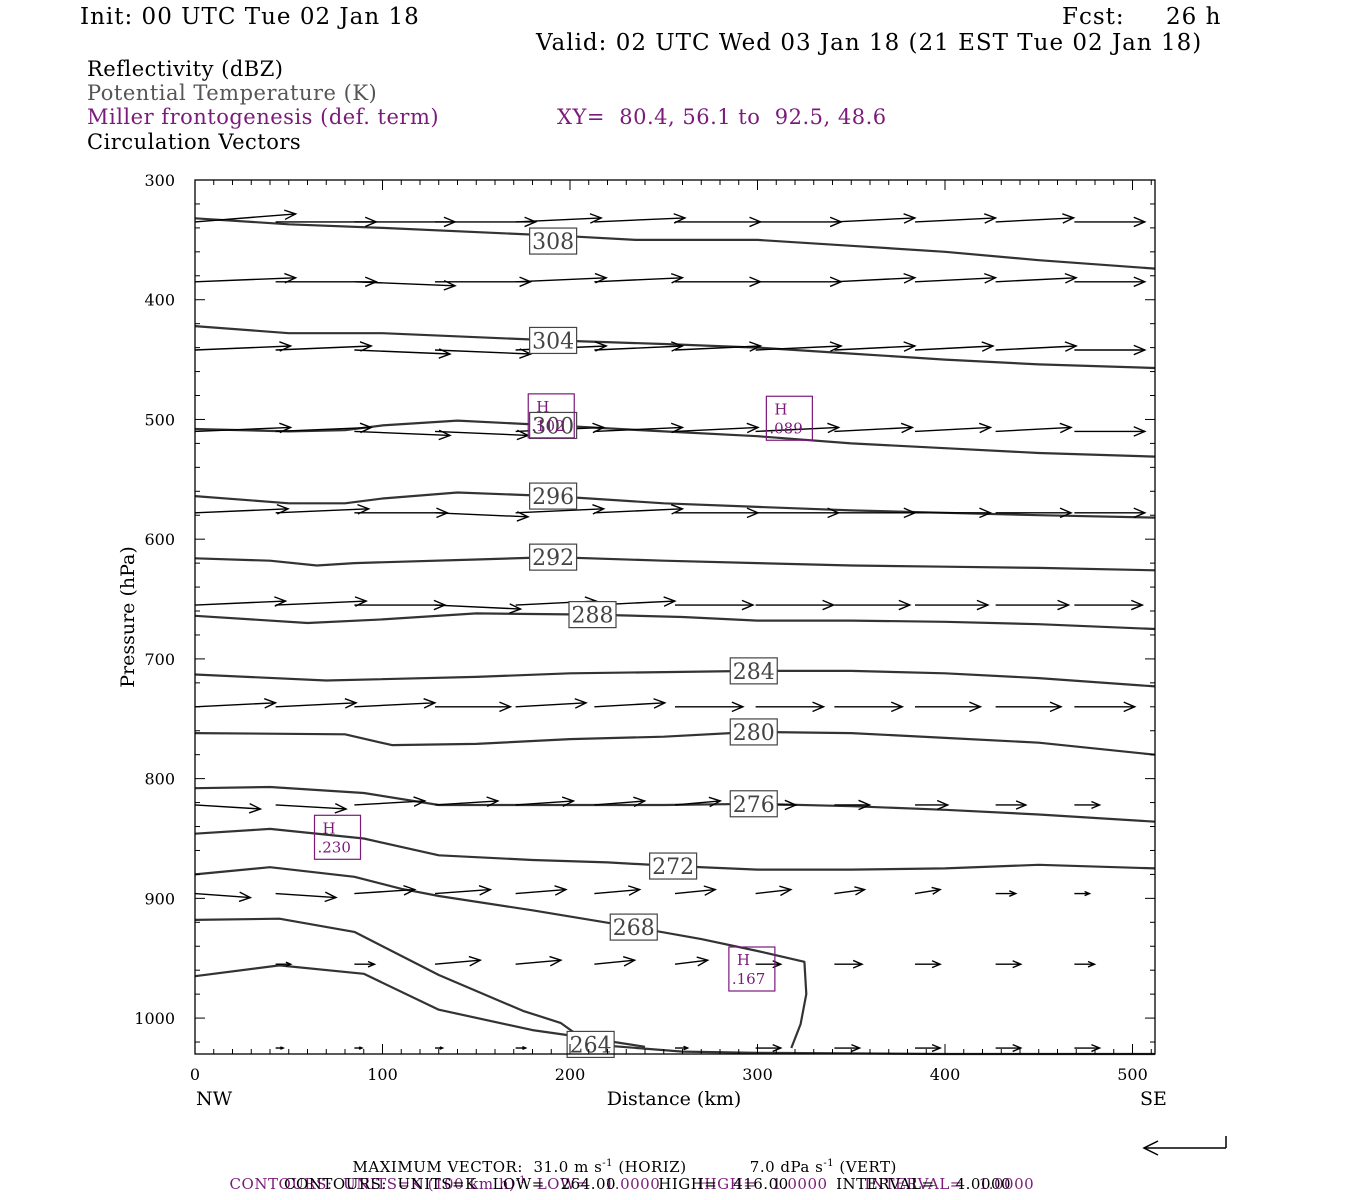 This screenshot has height=1200, width=1350. What do you see at coordinates (568, 1167) in the screenshot?
I see `max-vector-horiz: 31.0 m s` at bounding box center [568, 1167].